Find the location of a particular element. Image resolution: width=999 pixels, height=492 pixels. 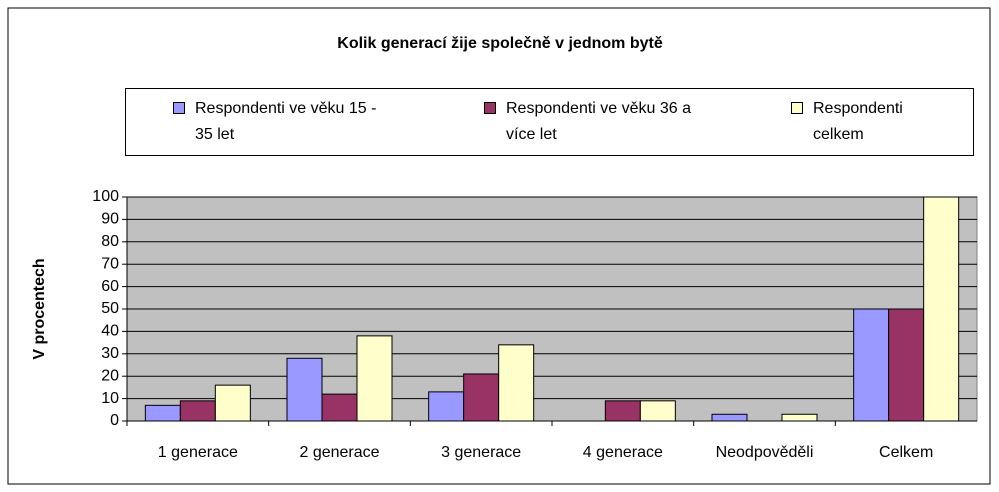

legend-entry: Respondenti ve věku 36 a více let is located at coordinates (589, 122).